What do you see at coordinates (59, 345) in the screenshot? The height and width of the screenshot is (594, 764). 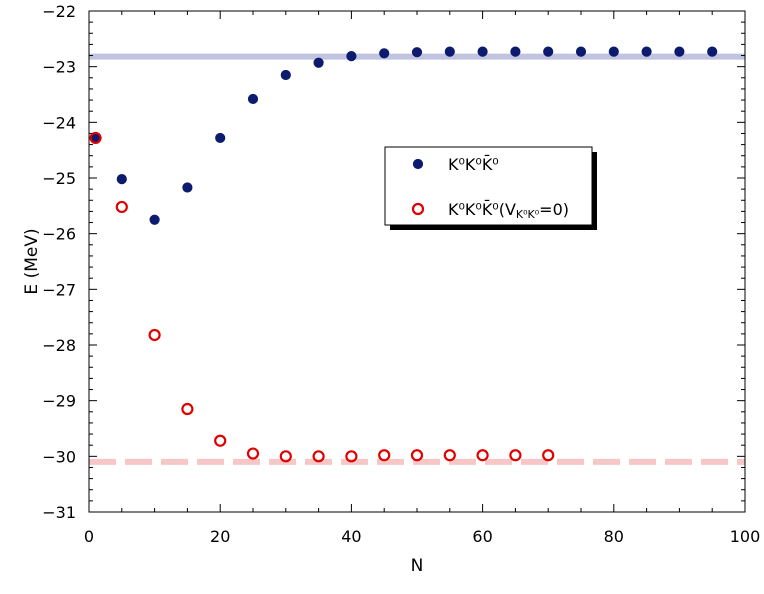 I see `y-tick-label: −28` at bounding box center [59, 345].